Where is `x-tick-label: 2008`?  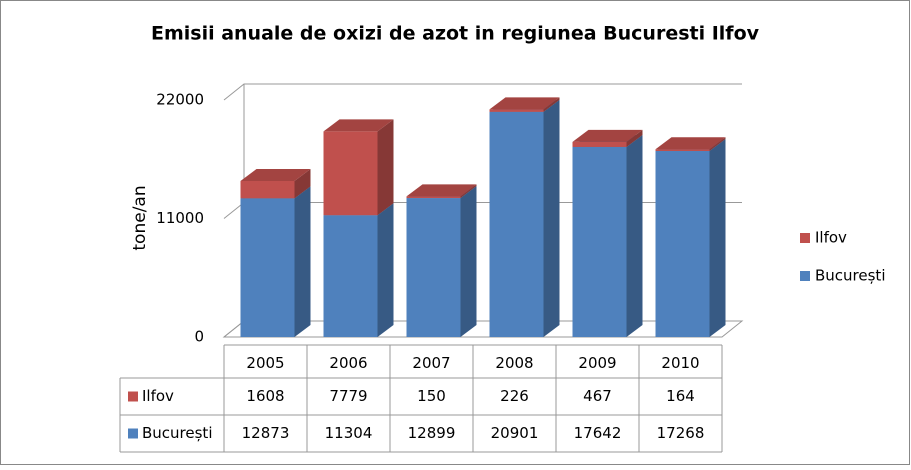
x-tick-label: 2008 is located at coordinates (514, 363).